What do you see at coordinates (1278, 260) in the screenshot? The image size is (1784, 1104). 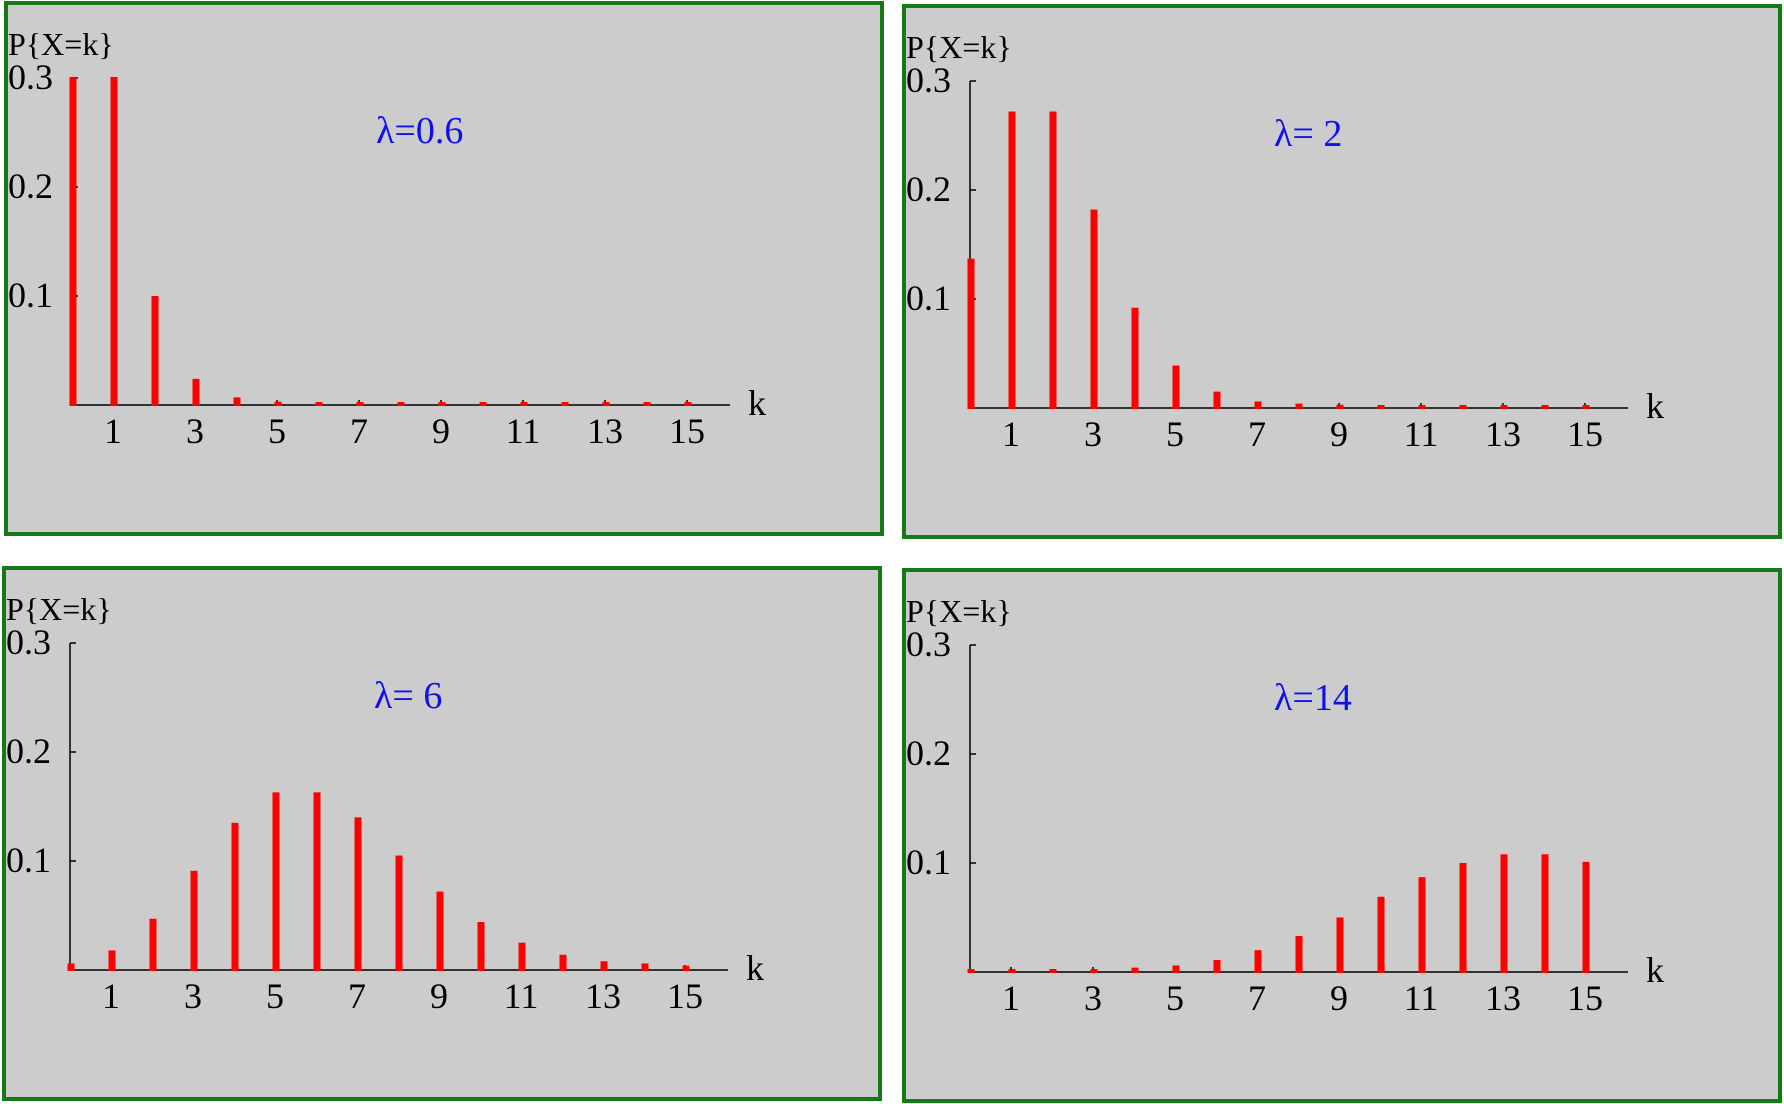 I see `bars` at bounding box center [1278, 260].